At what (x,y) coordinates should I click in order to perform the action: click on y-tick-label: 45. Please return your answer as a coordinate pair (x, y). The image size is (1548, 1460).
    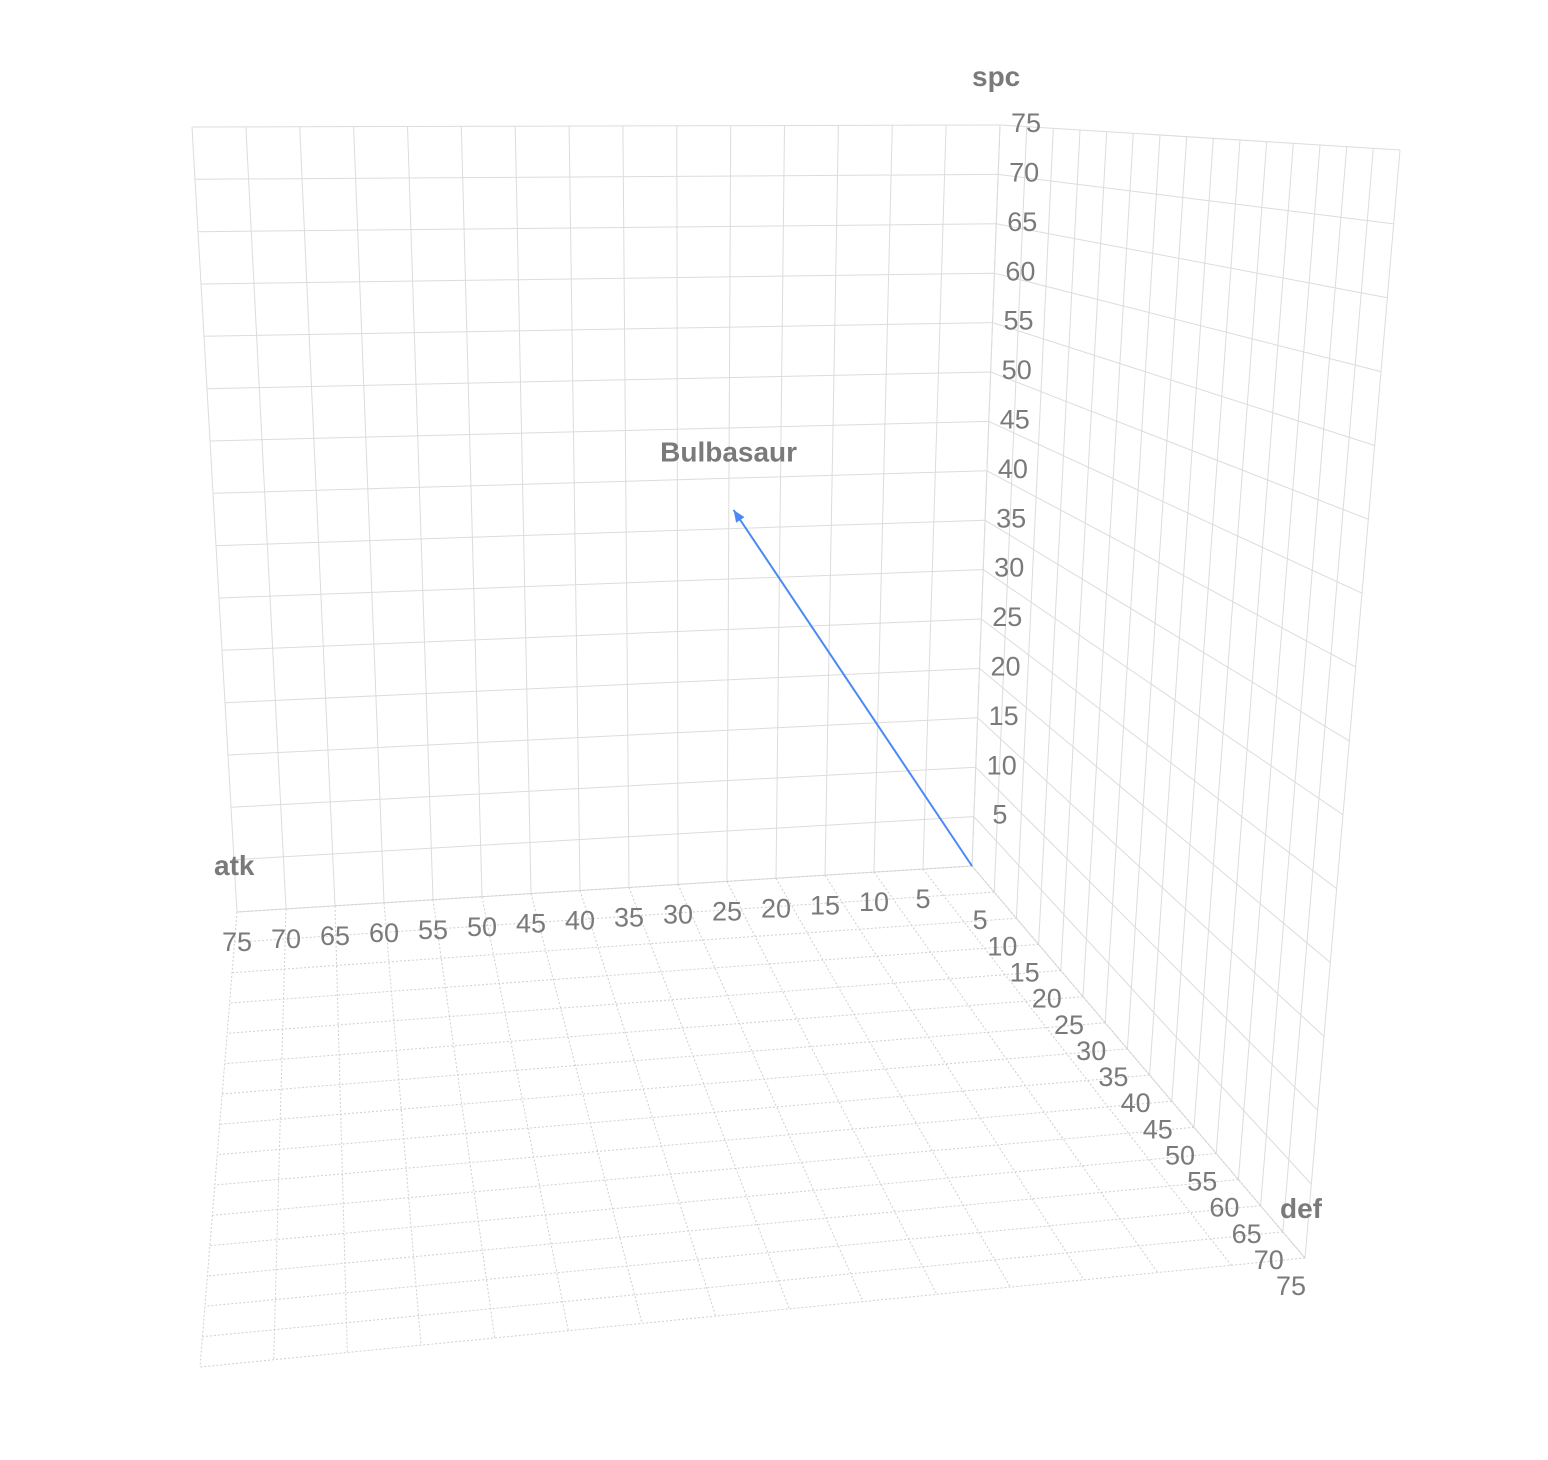
    Looking at the image, I should click on (1158, 1129).